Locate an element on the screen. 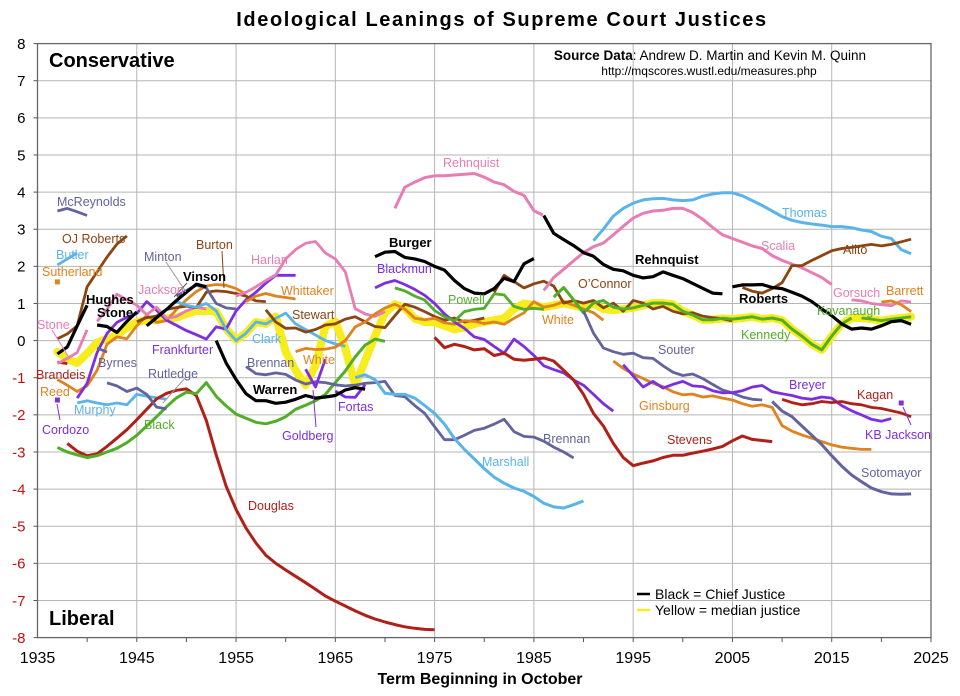 Image resolution: width=960 pixels, height=696 pixels. svg-text: Marshall is located at coordinates (505, 462).